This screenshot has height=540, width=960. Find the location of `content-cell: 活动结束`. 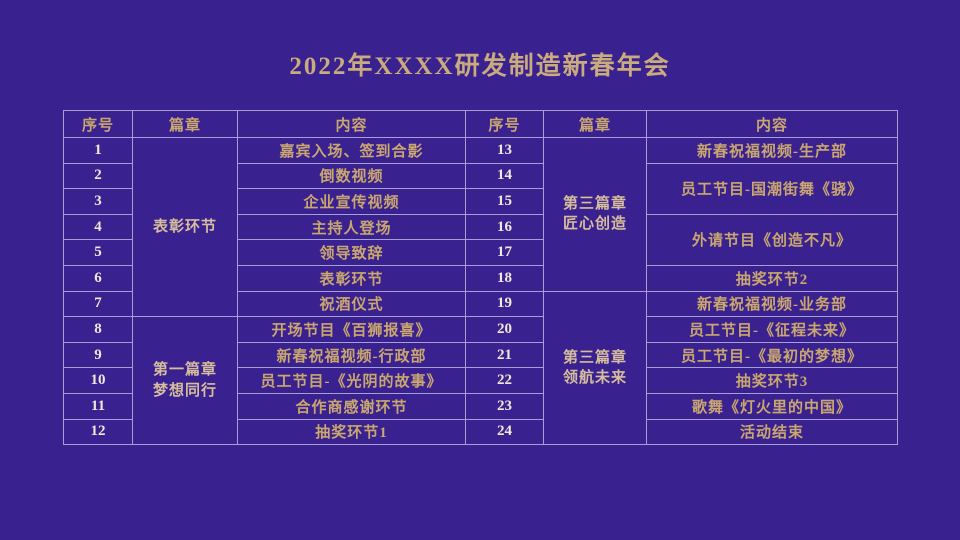

content-cell: 活动结束 is located at coordinates (772, 432).